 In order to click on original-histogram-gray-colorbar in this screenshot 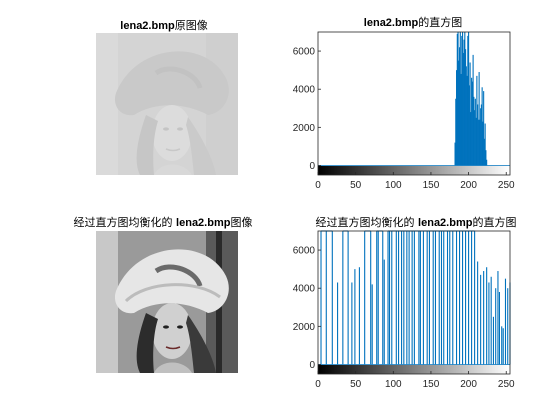, I will do `click(414, 170)`.